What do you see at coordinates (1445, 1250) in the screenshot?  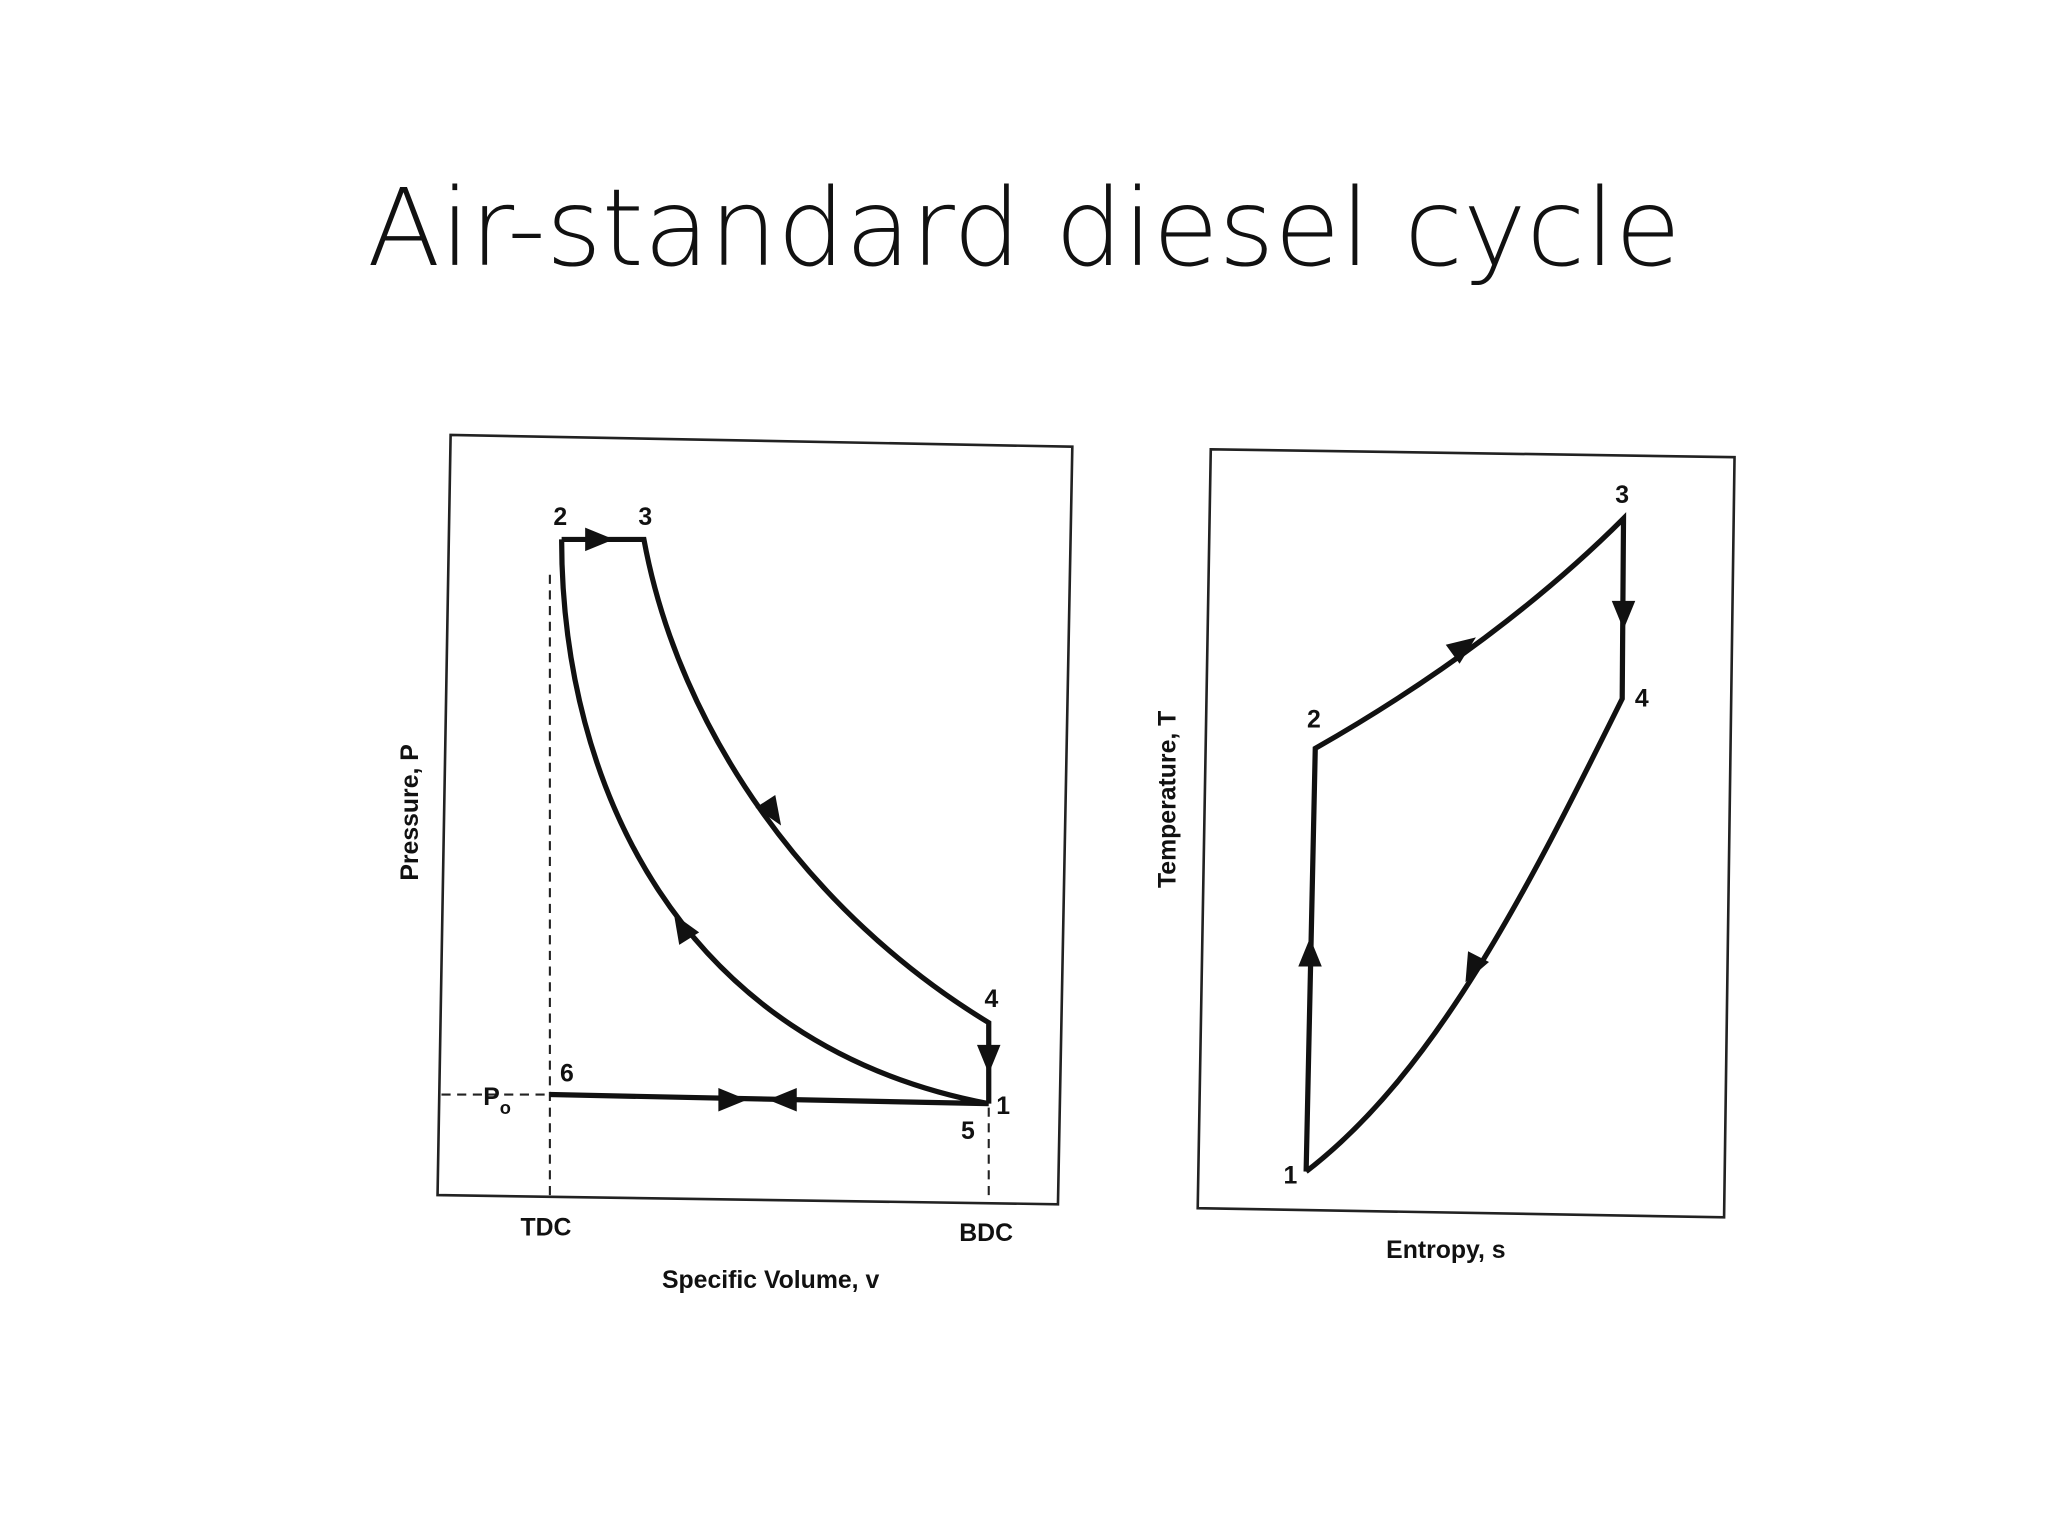 I see `x-axis-label: Entropy, s` at bounding box center [1445, 1250].